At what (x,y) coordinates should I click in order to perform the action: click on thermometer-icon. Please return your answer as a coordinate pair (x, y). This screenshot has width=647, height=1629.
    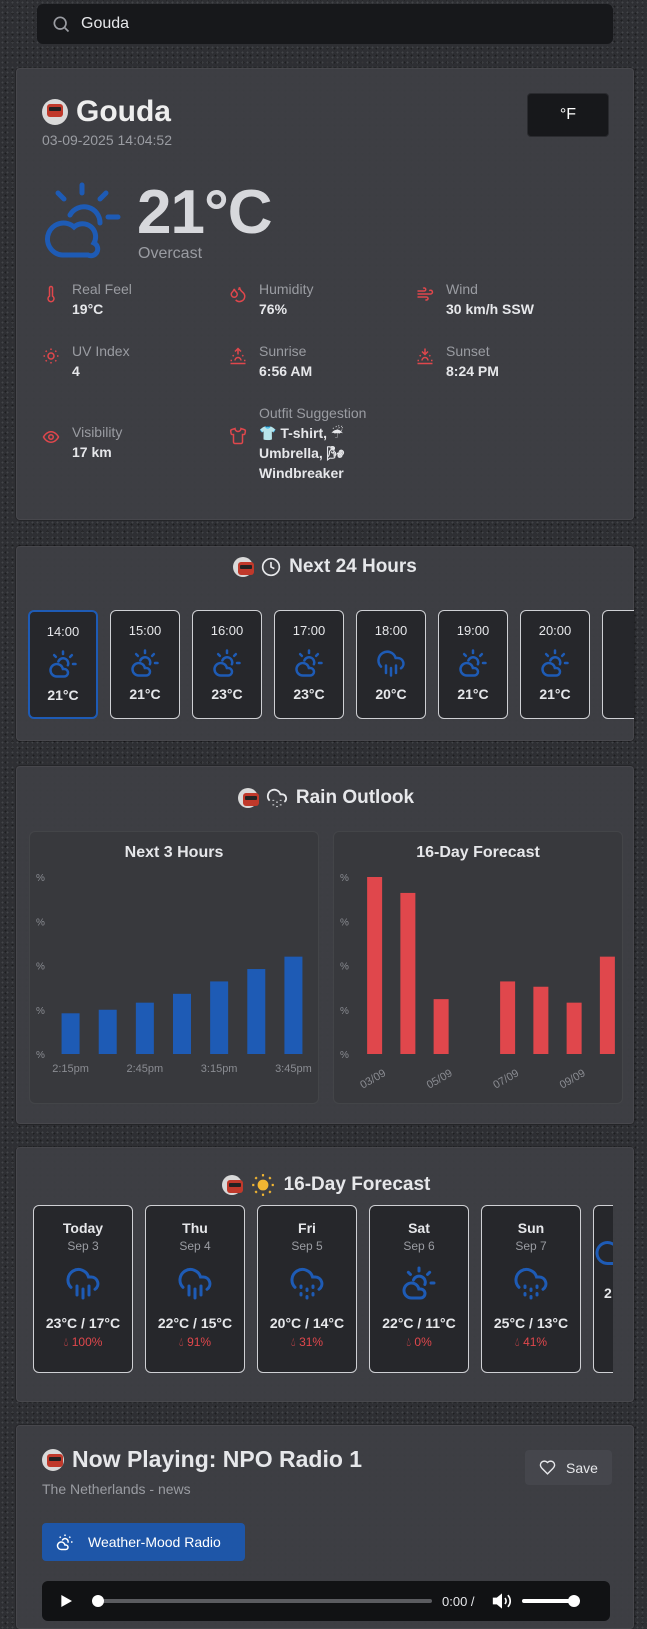
    Looking at the image, I should click on (51, 294).